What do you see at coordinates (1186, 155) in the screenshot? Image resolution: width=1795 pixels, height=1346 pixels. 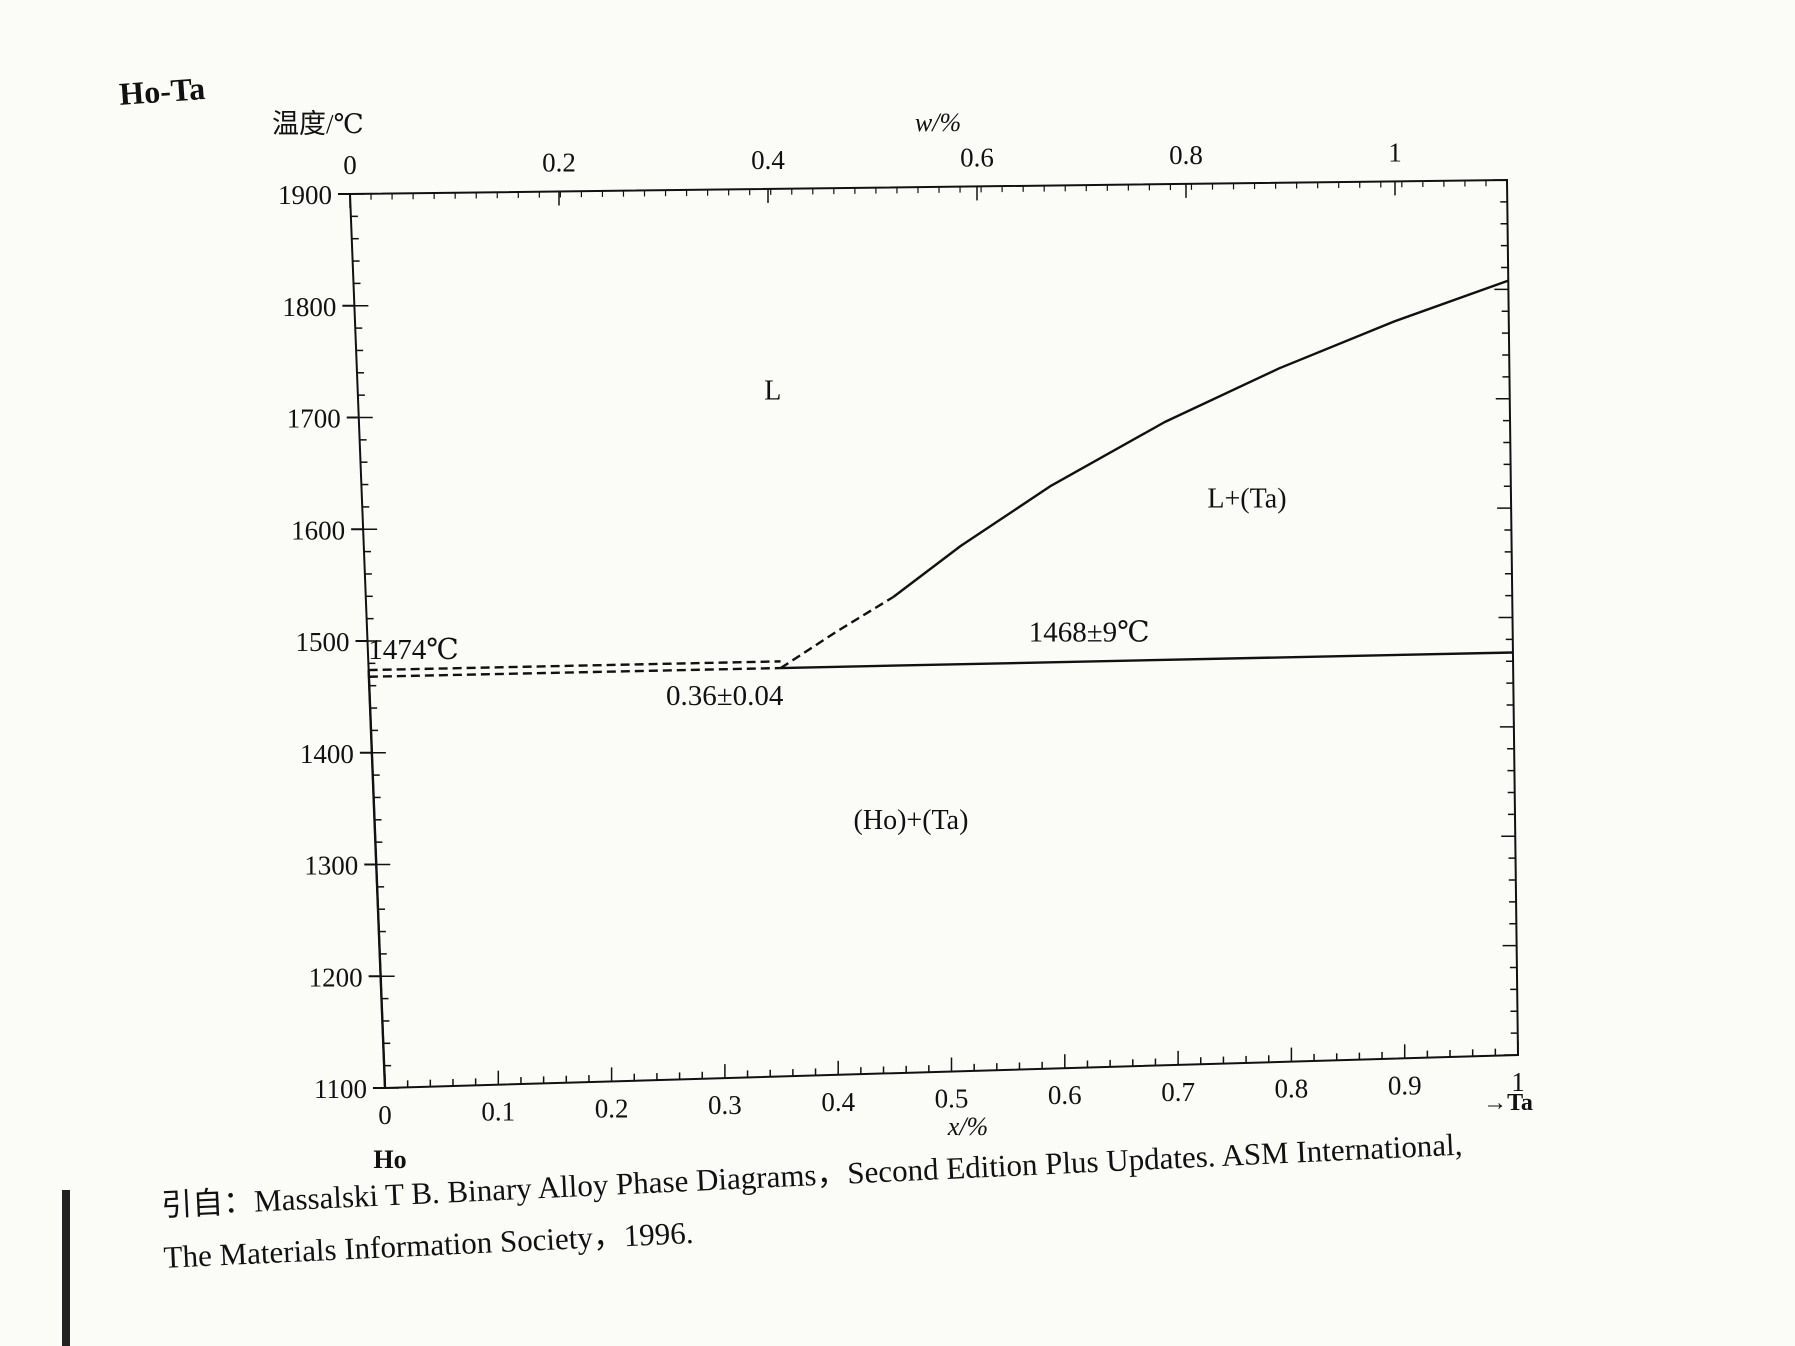 I see `top-tick-label: 0.8` at bounding box center [1186, 155].